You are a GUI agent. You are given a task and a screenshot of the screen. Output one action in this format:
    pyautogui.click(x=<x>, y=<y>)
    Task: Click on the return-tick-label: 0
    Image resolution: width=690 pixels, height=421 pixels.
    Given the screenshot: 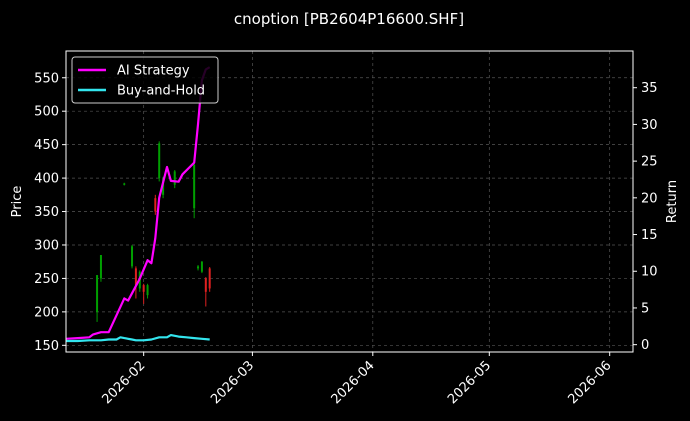 What is the action you would take?
    pyautogui.click(x=645, y=345)
    